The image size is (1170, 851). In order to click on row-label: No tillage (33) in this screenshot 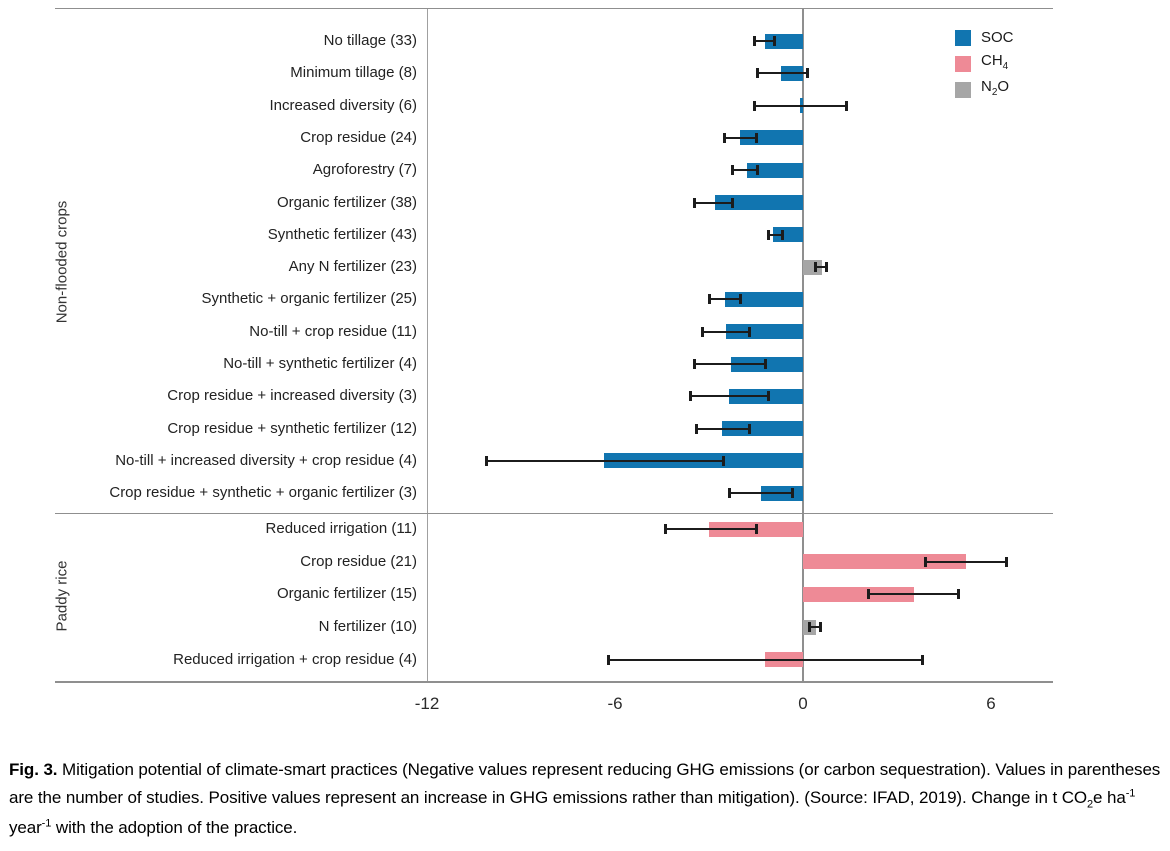, I will do `click(370, 40)`.